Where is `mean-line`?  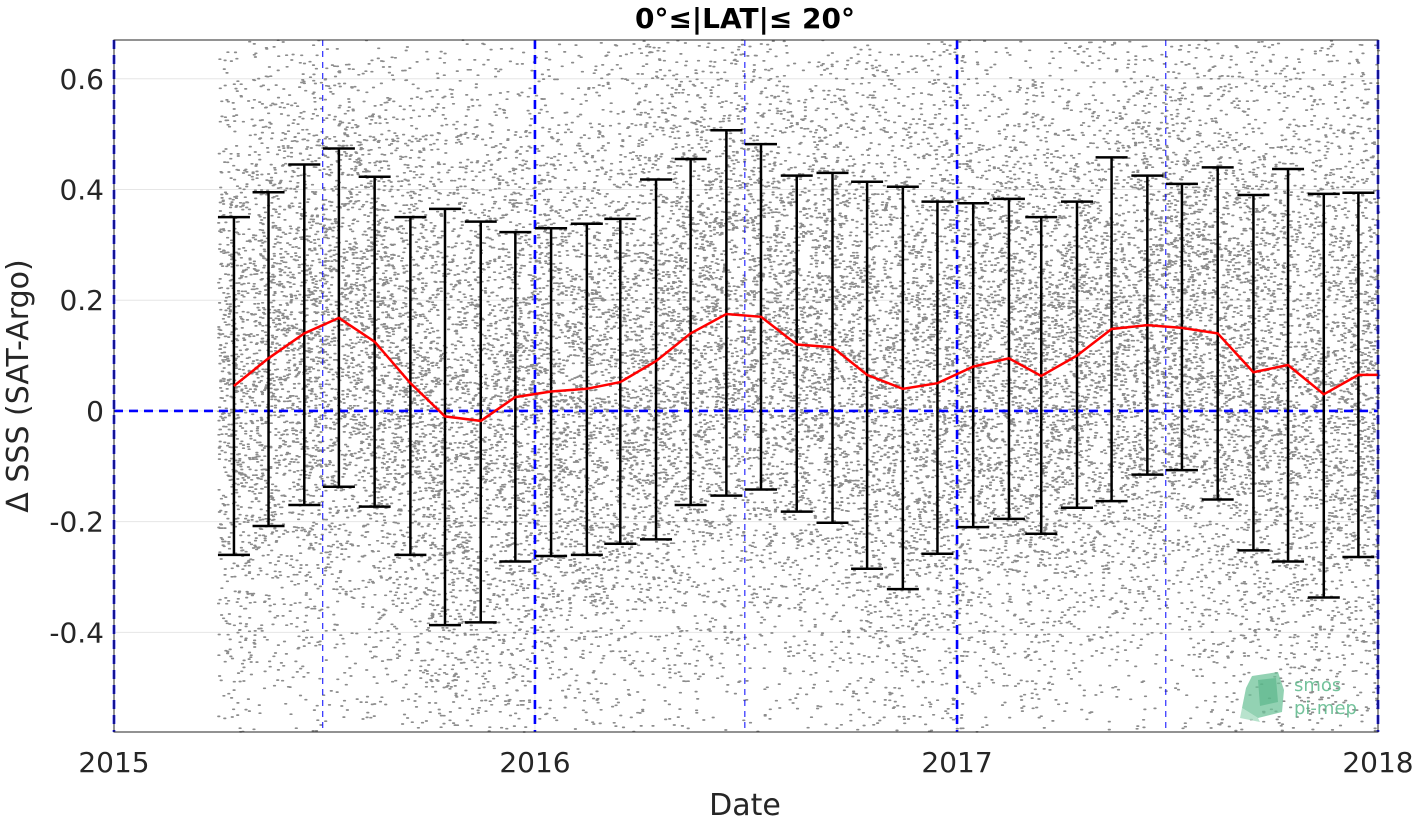 mean-line is located at coordinates (805, 367).